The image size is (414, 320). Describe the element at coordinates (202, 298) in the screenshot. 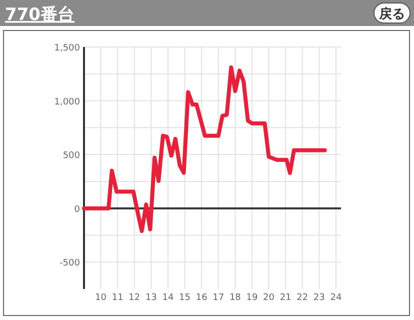

I see `xtick: 16` at that location.